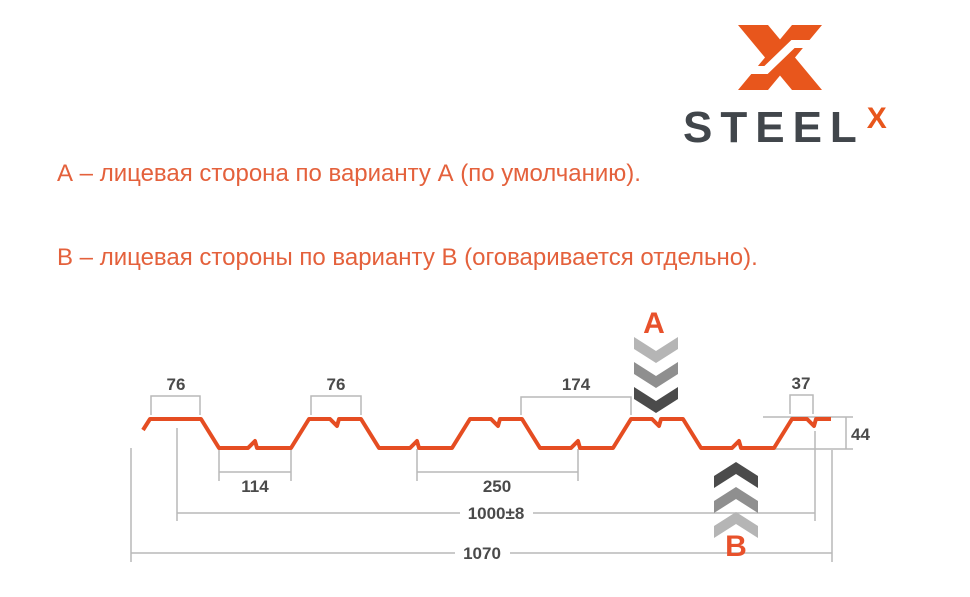 This screenshot has height=597, width=970. What do you see at coordinates (336, 384) in the screenshot?
I see `dim-flange2-value: 76` at bounding box center [336, 384].